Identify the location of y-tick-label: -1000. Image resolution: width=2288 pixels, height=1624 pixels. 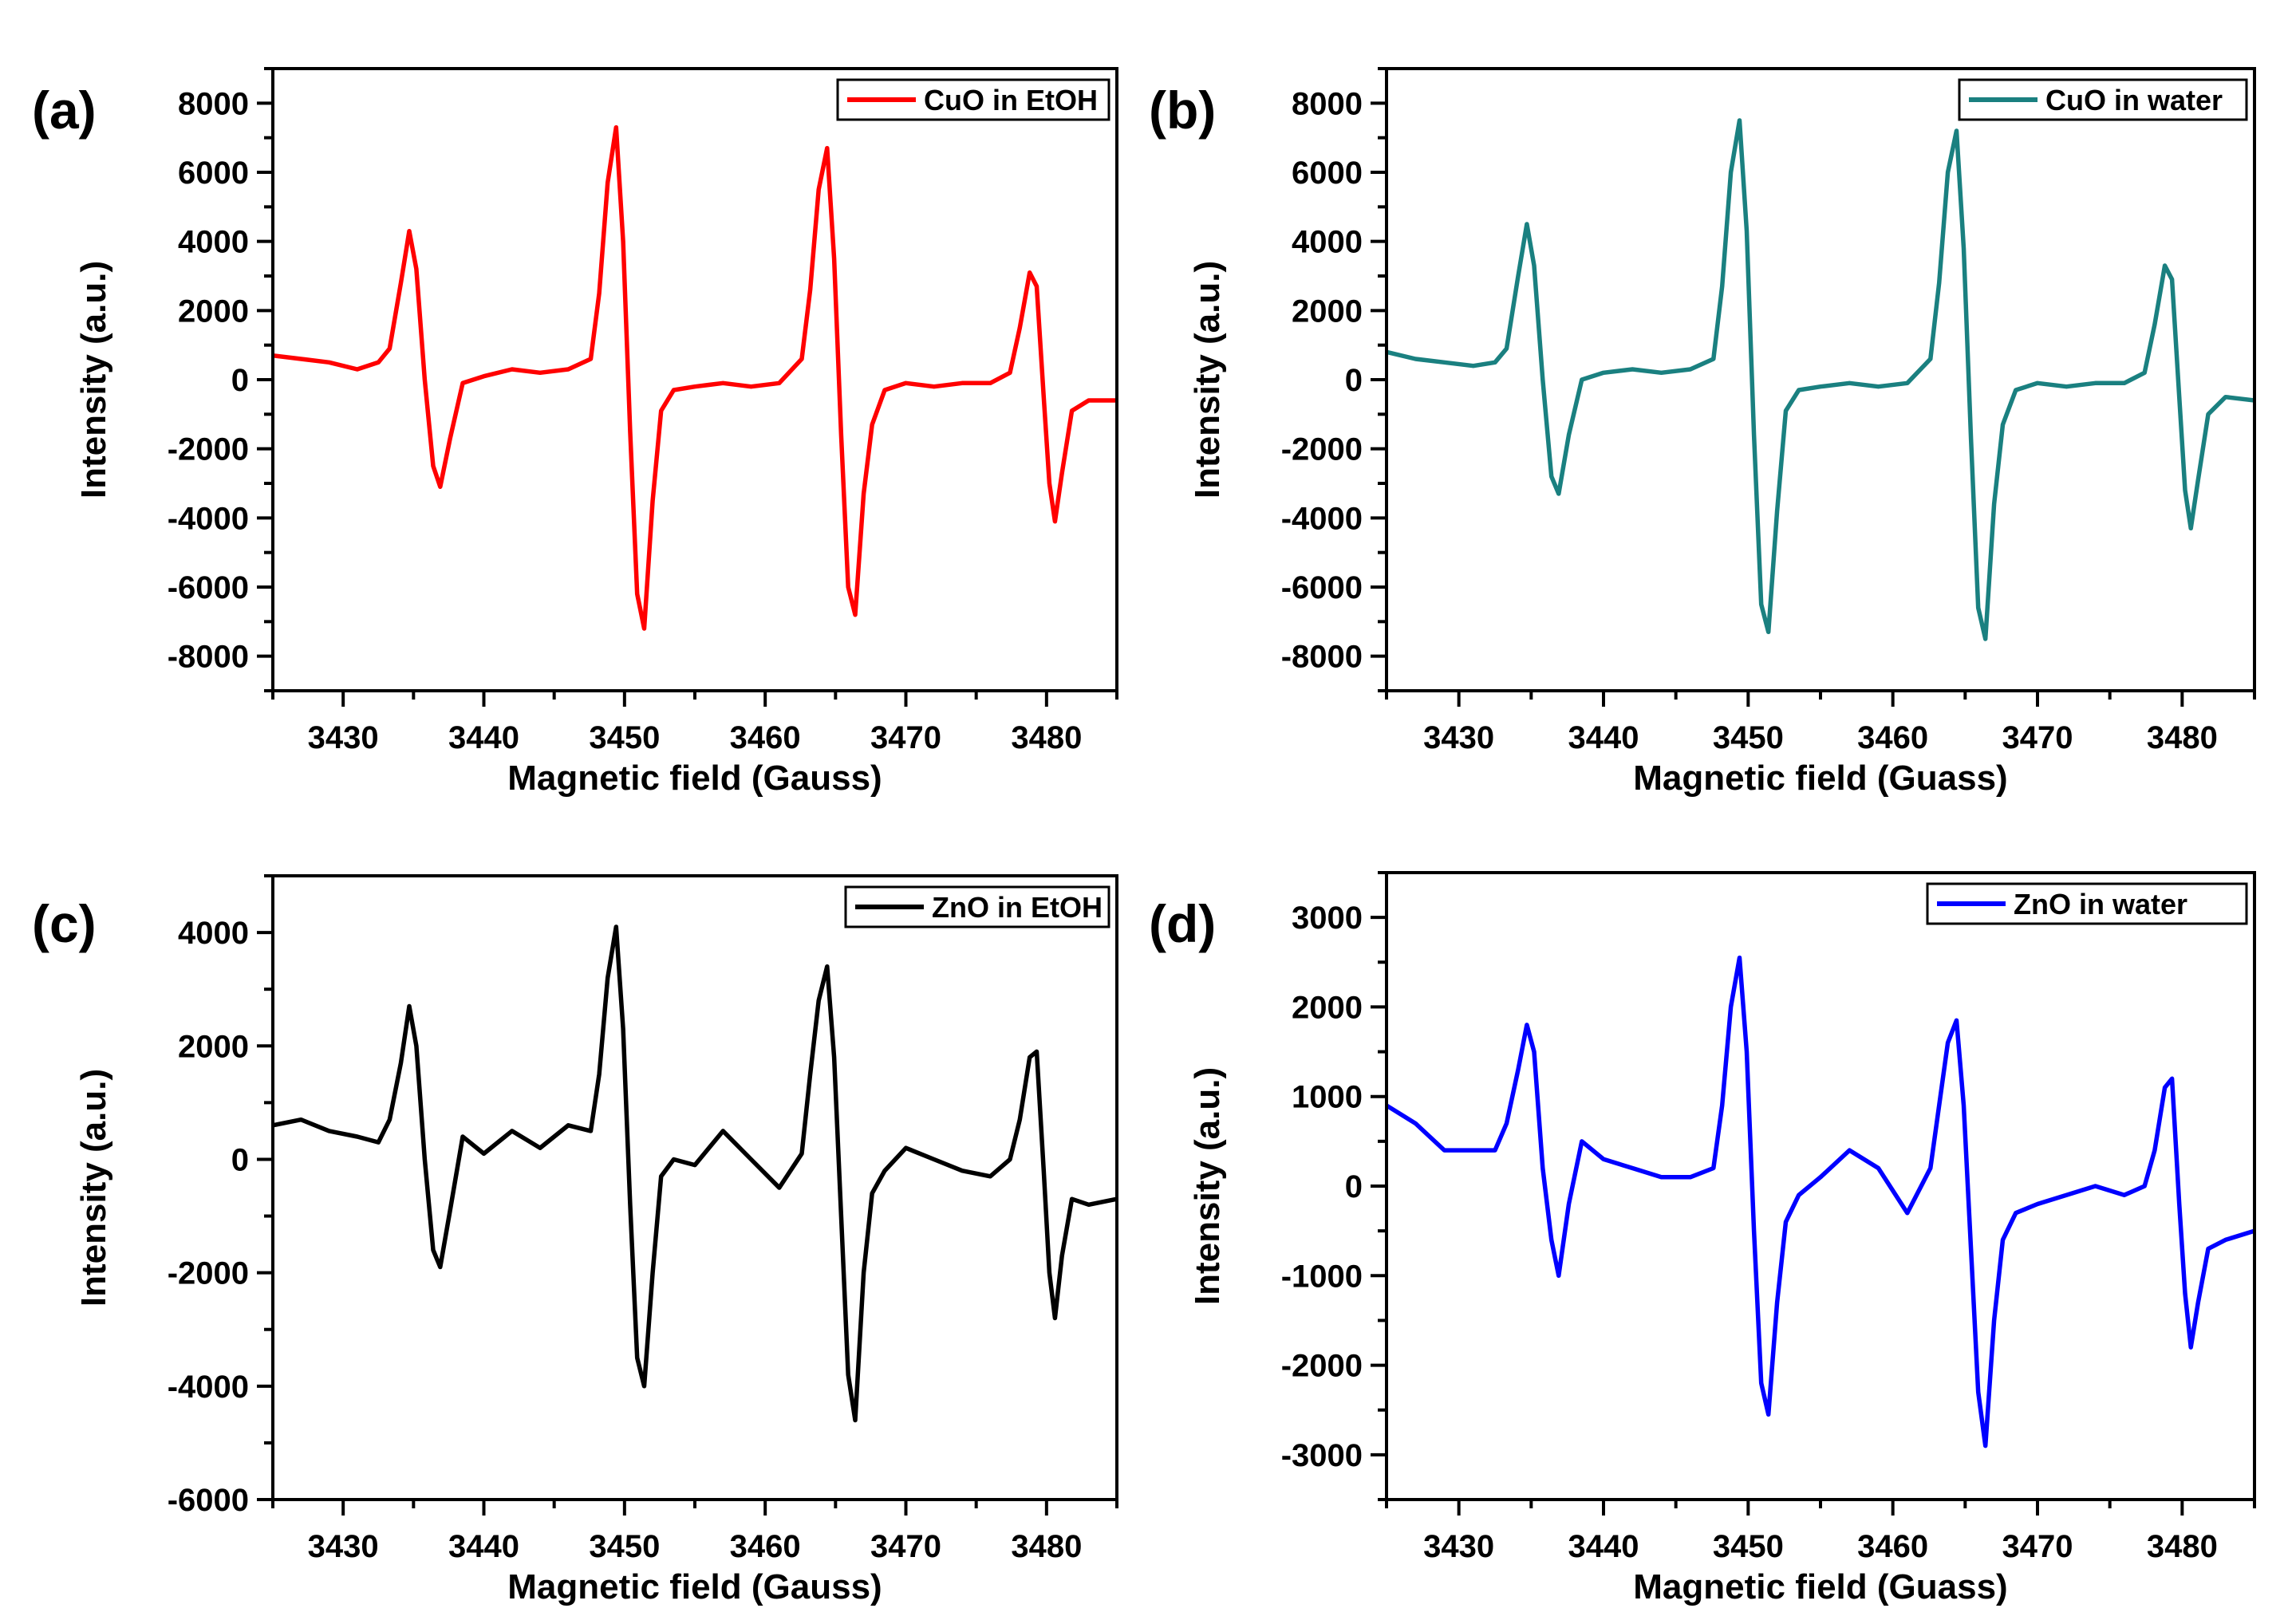
(1322, 1276).